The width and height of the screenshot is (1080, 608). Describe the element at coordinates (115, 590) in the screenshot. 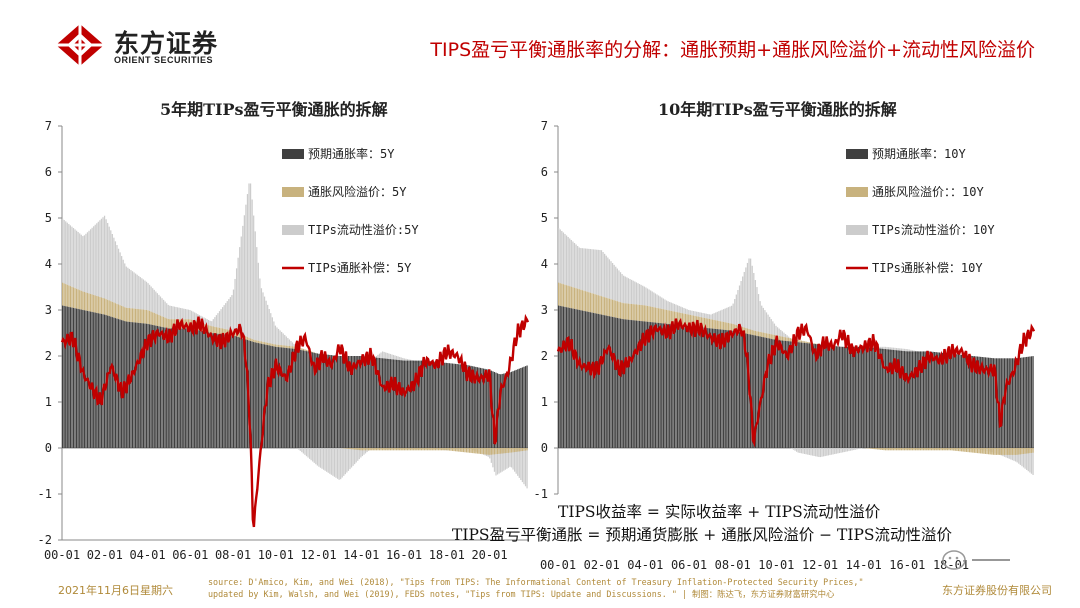

I see `footer-date: 2021年11月6日星期六` at that location.